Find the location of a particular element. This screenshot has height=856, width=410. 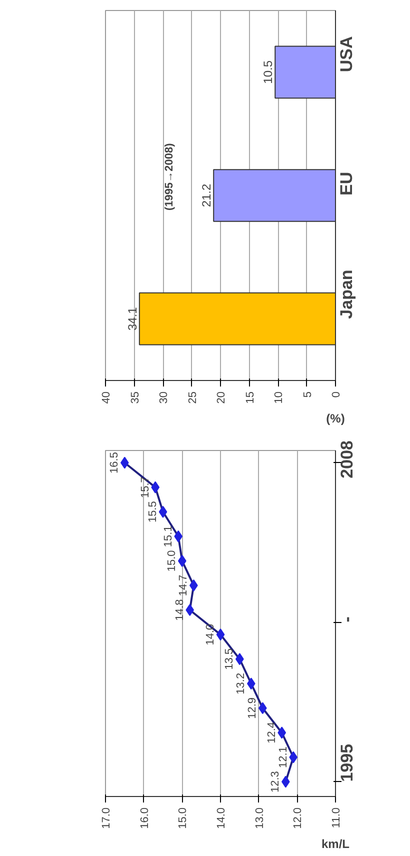

annotation: 15.5 is located at coordinates (153, 512).